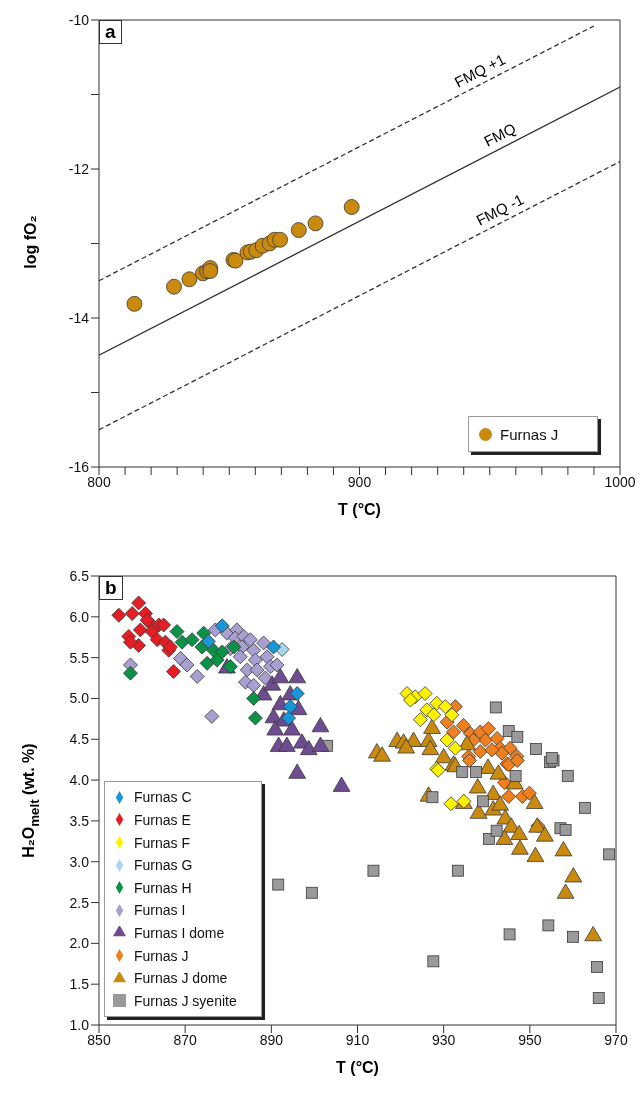 The height and width of the screenshot is (1098, 644). What do you see at coordinates (79, 780) in the screenshot?
I see `y-tick-label: 4.0` at bounding box center [79, 780].